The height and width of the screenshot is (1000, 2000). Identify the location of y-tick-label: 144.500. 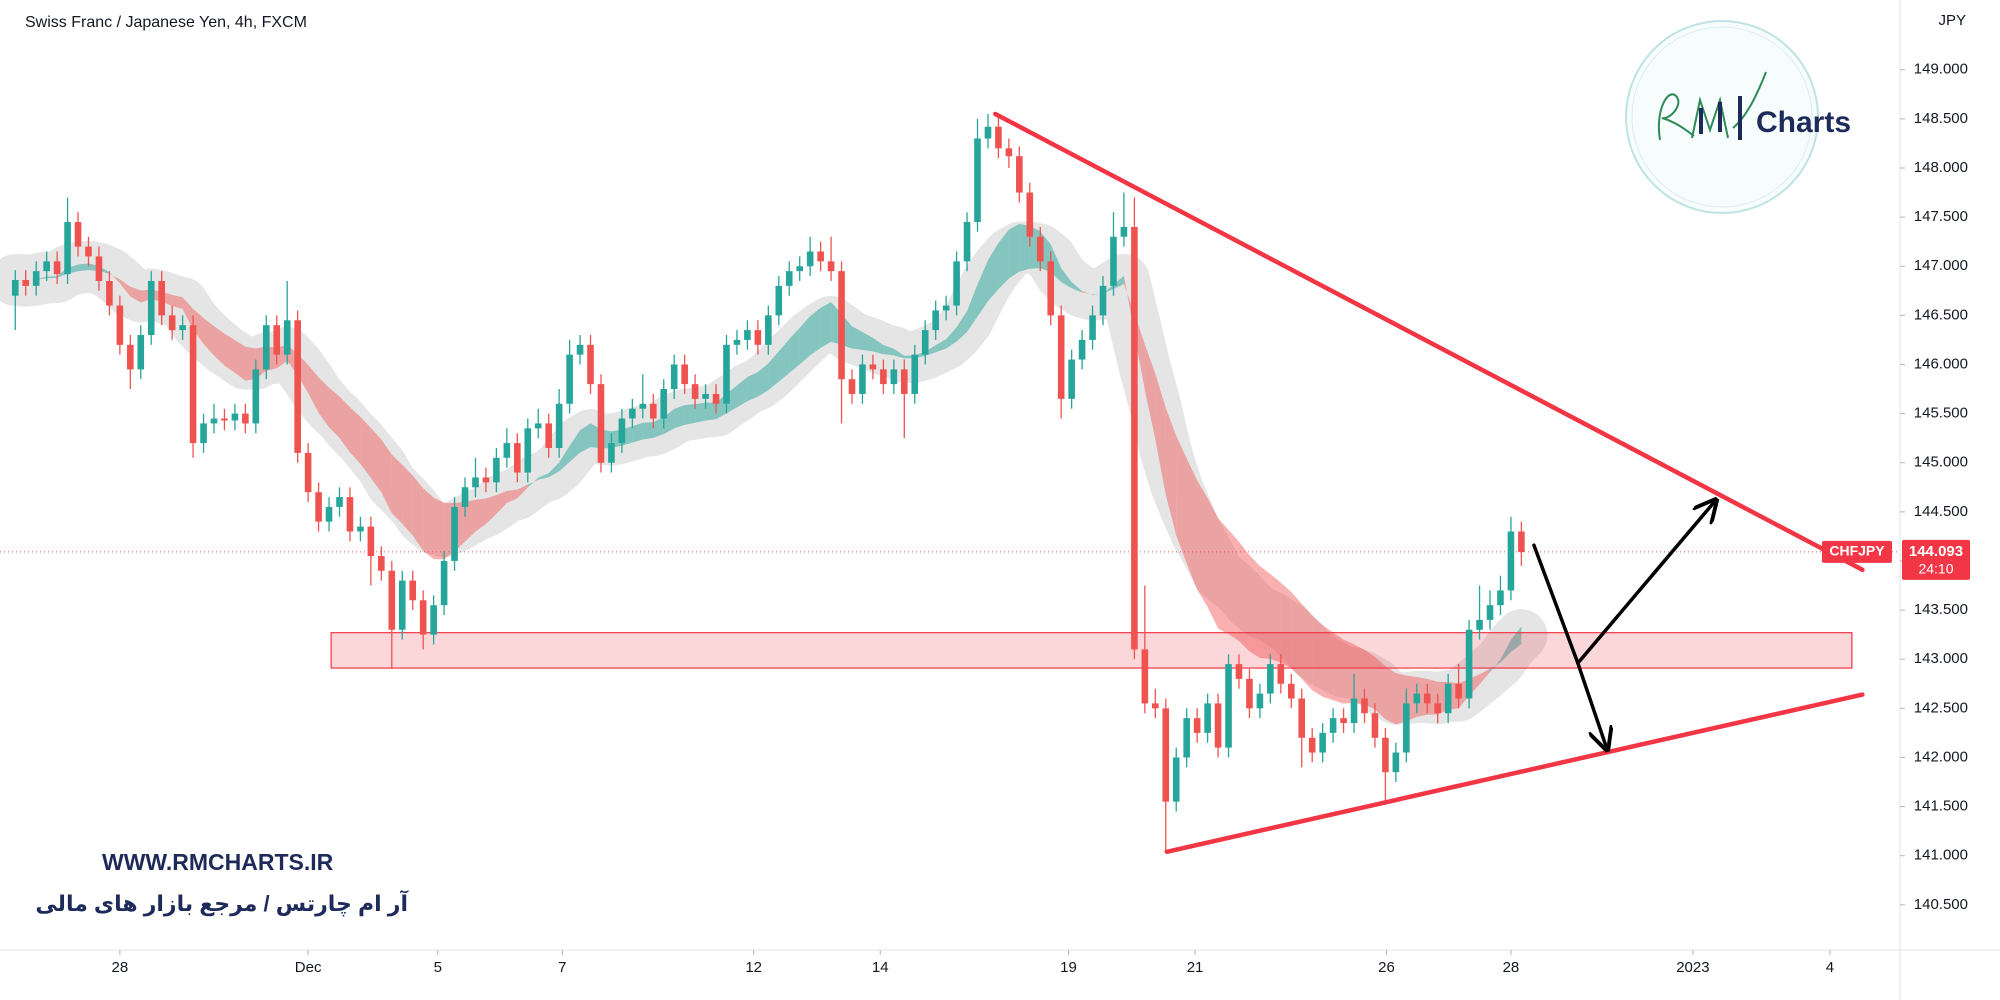
(1941, 511).